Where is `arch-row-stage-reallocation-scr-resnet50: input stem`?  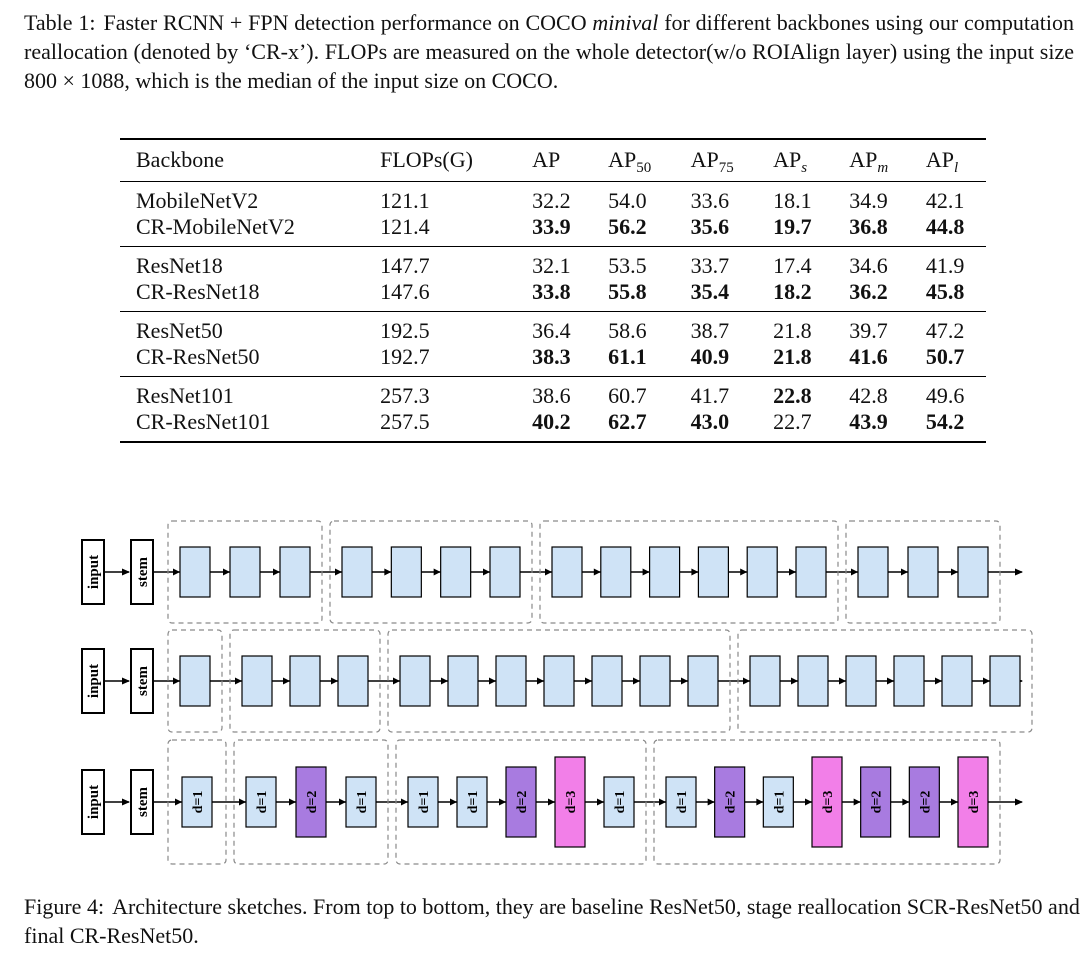 arch-row-stage-reallocation-scr-resnet50: input stem is located at coordinates (557, 681).